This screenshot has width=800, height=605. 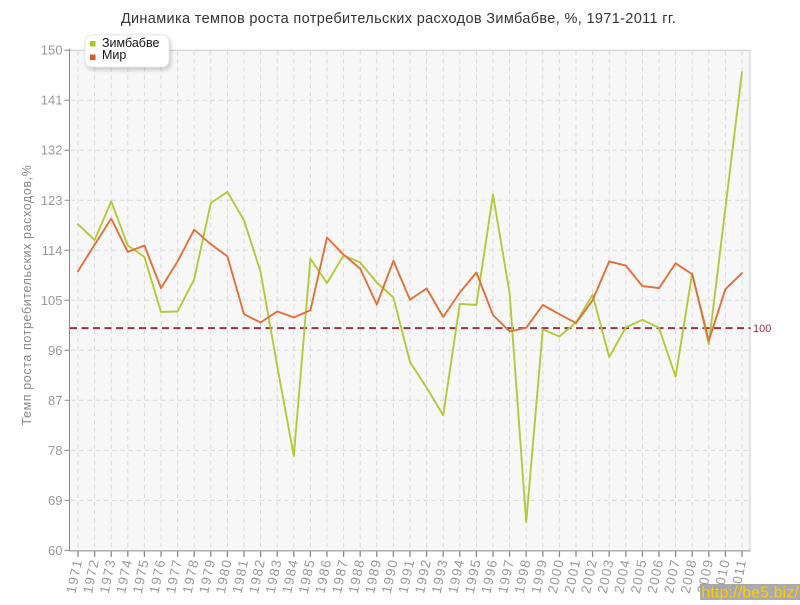 I want to click on svg-text: 2003, so click(x=606, y=576).